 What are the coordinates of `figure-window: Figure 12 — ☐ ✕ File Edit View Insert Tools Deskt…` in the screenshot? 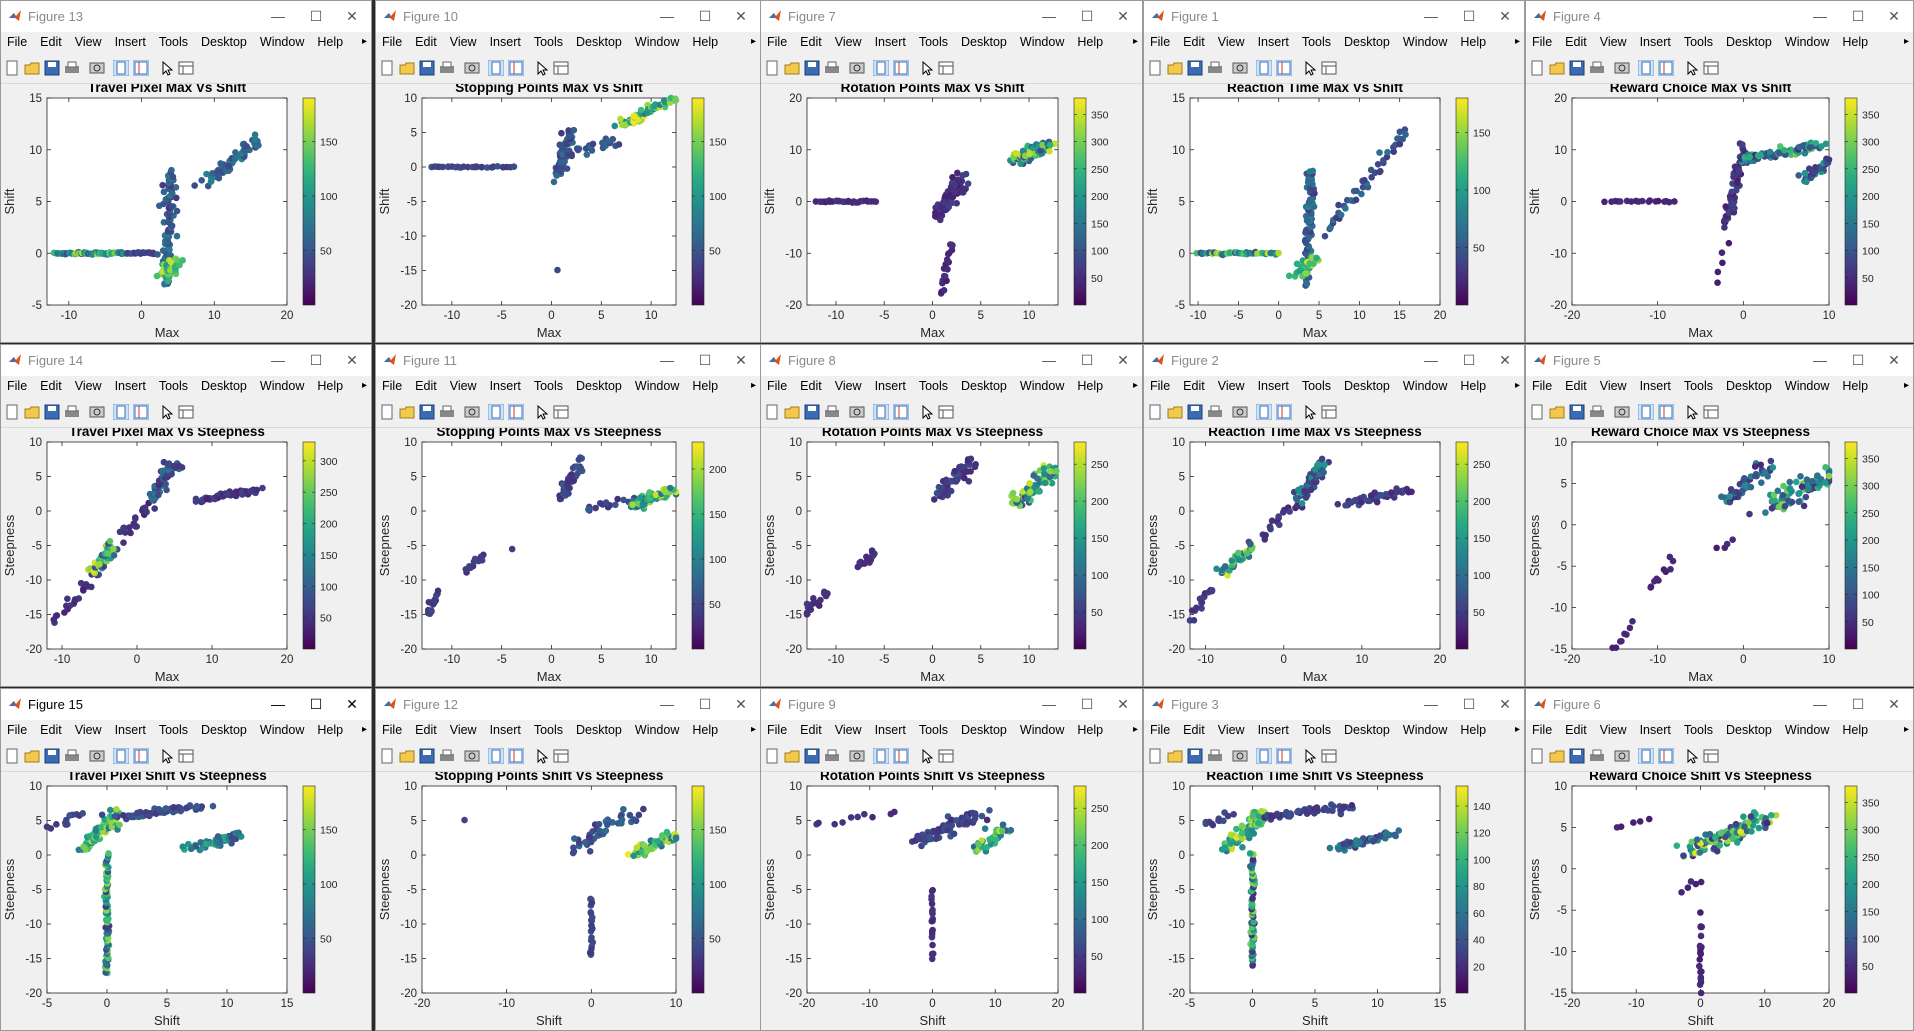 It's located at (568, 859).